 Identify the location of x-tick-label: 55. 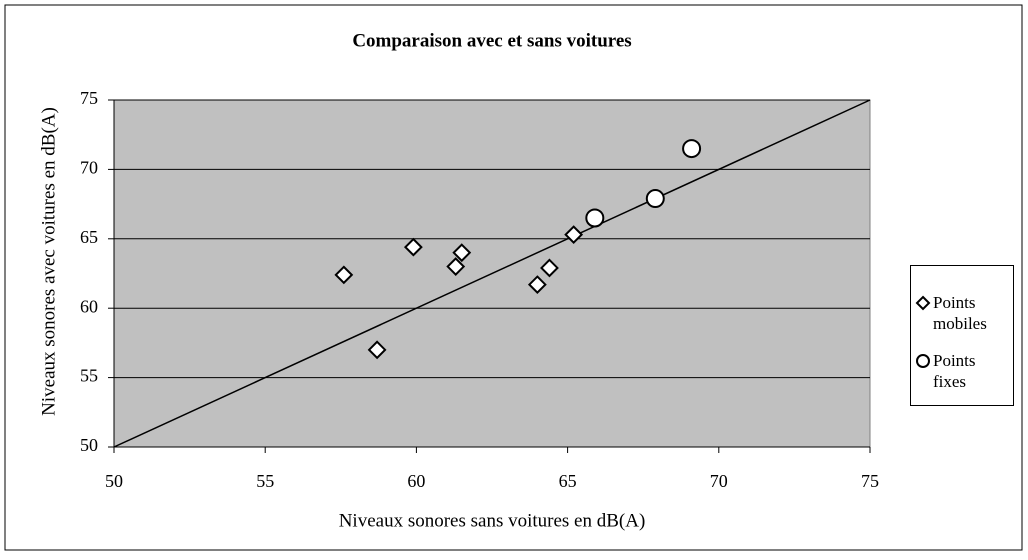
(265, 481).